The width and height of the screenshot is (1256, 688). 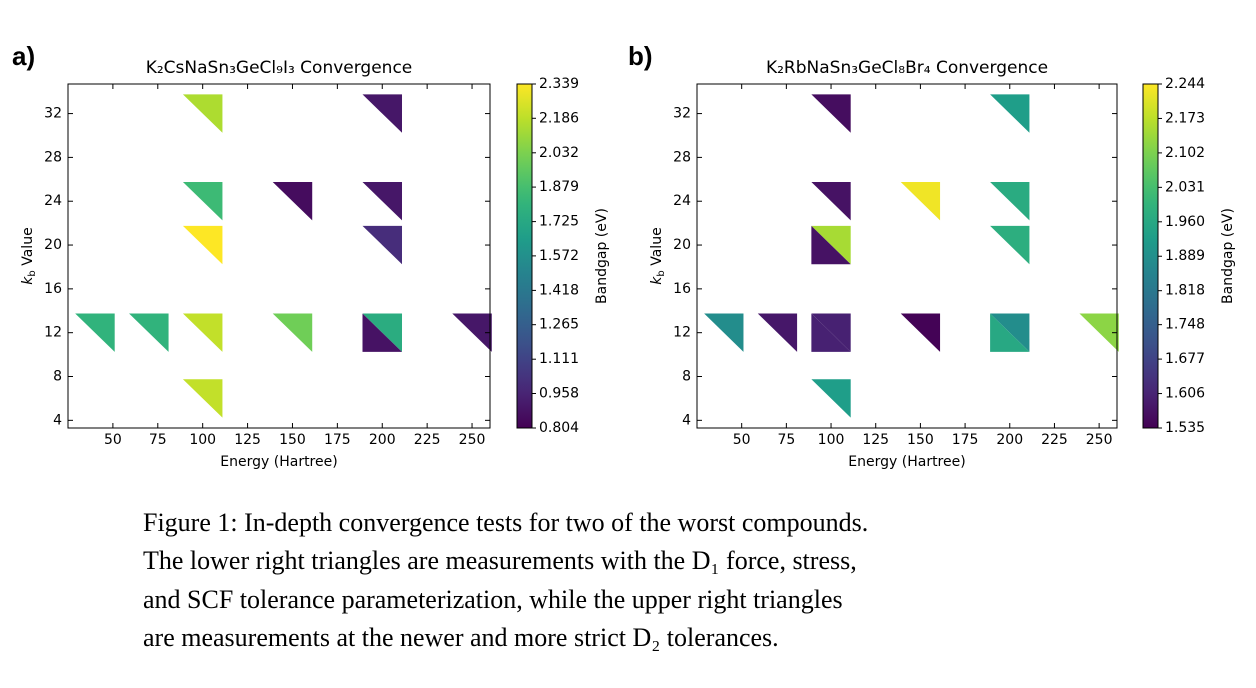 What do you see at coordinates (559, 222) in the screenshot?
I see `colorbar-tick-label: 1.725` at bounding box center [559, 222].